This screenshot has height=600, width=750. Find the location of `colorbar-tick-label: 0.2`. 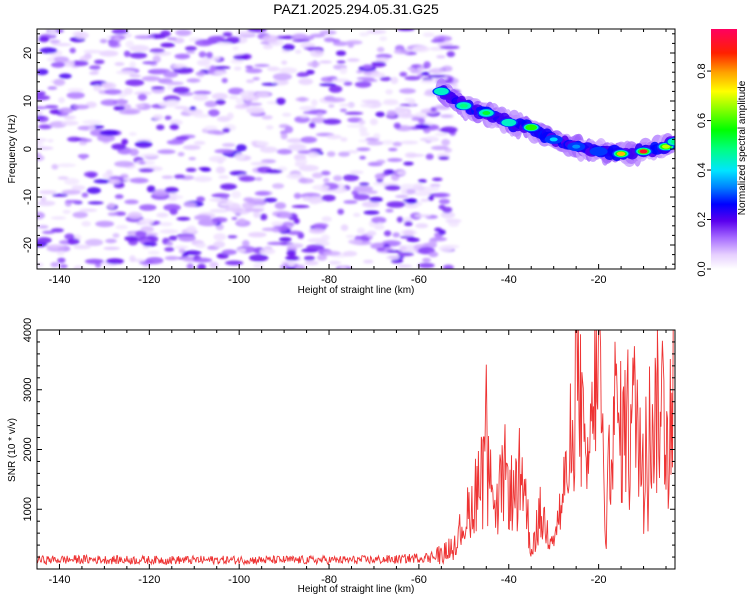

colorbar-tick-label: 0.2 is located at coordinates (702, 219).